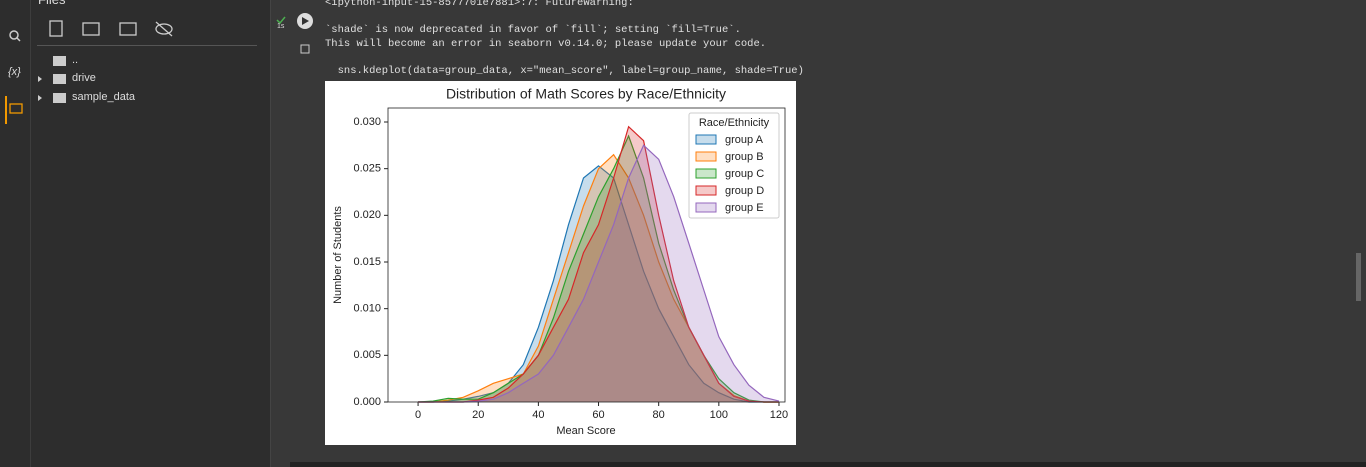 This screenshot has width=1366, height=467. I want to click on legend-label: group D, so click(744, 191).